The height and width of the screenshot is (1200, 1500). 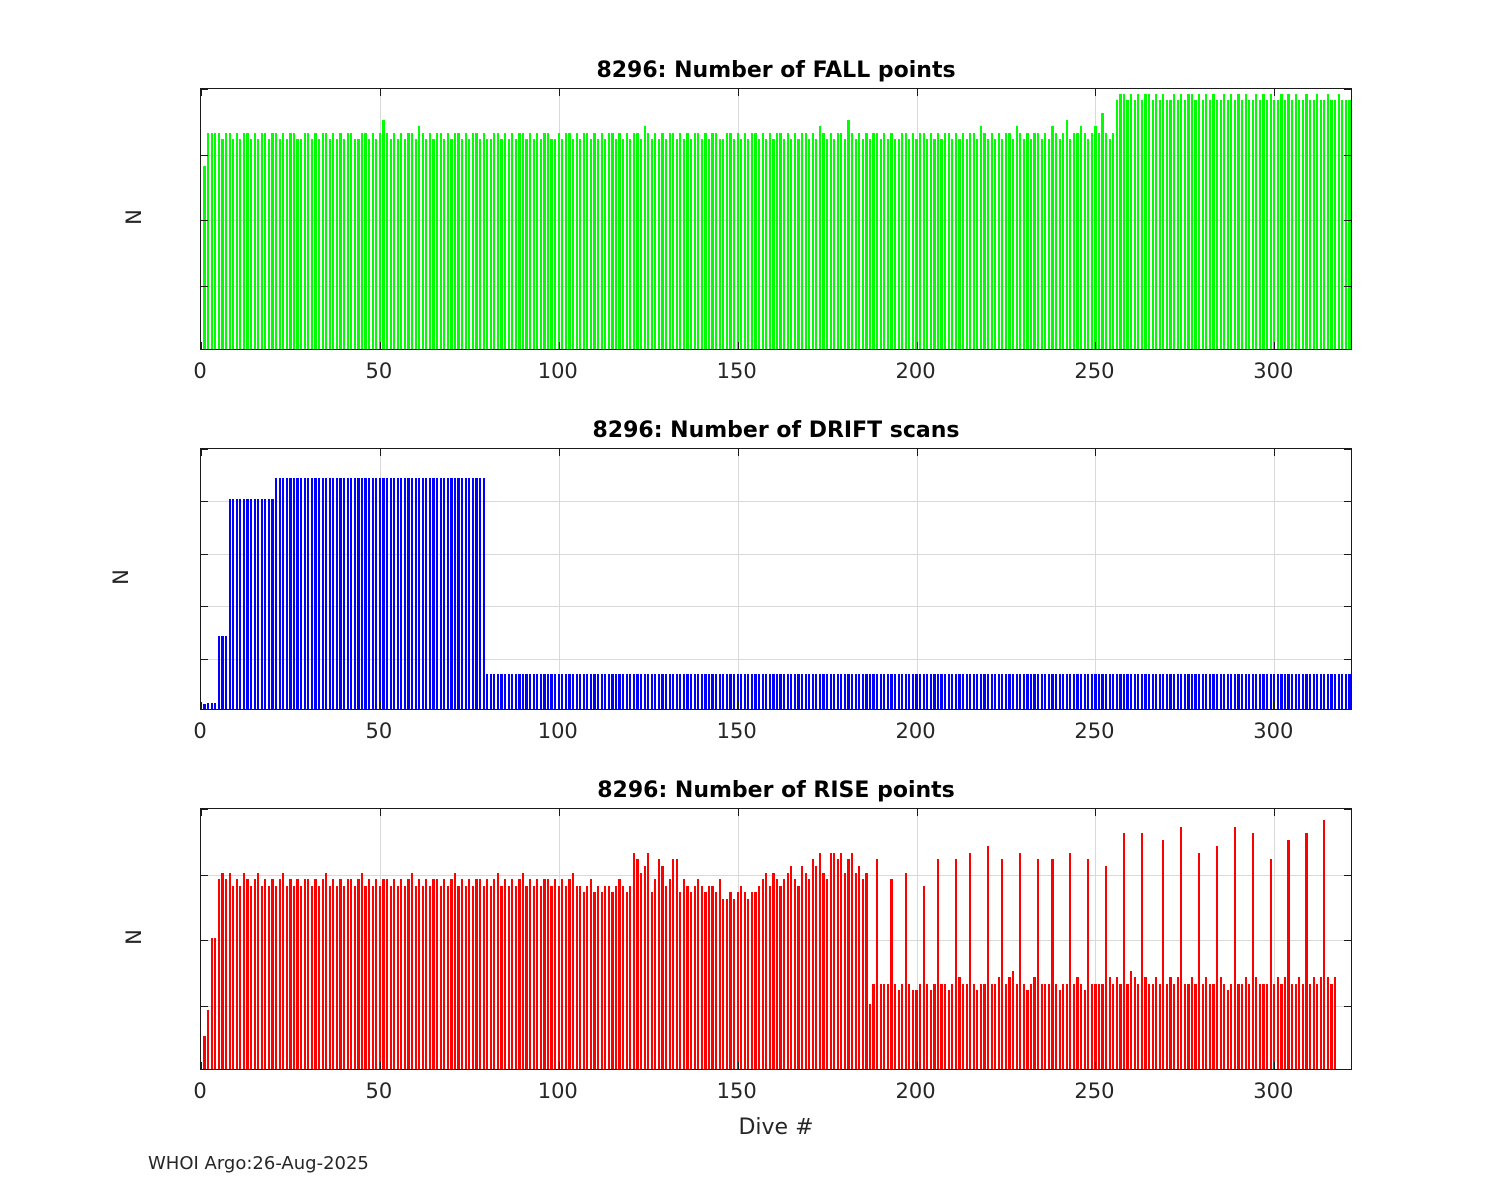 I want to click on panel-rise-title: 8296: Number of RISE points, so click(x=776, y=790).